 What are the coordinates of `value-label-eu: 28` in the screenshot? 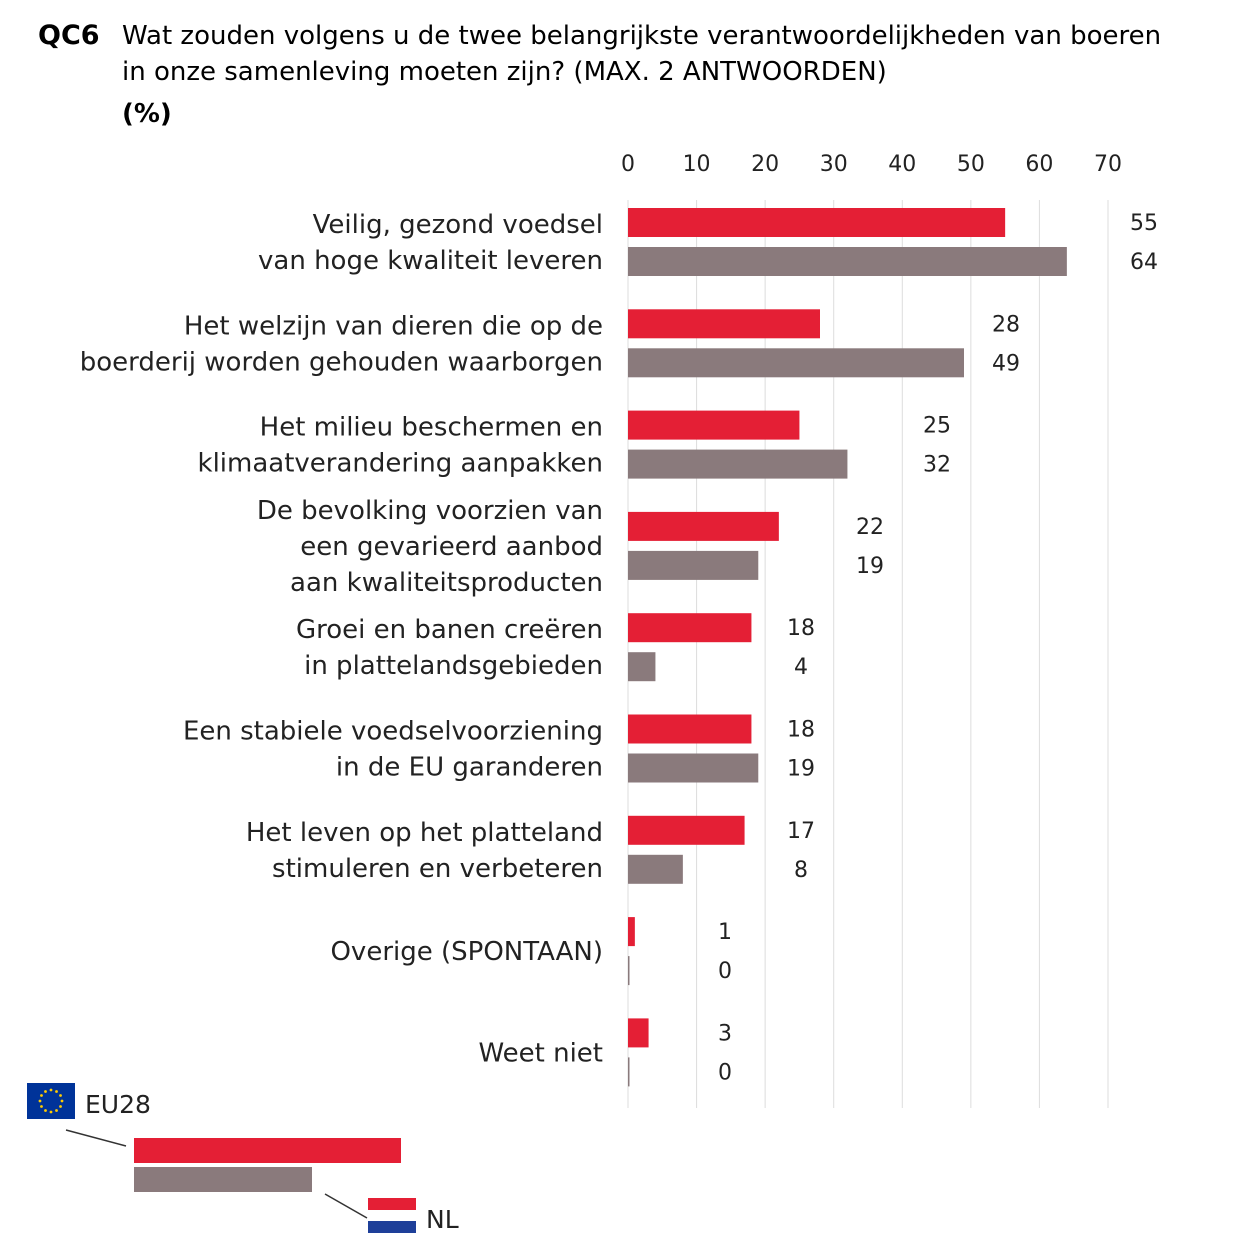 It's located at (1006, 324).